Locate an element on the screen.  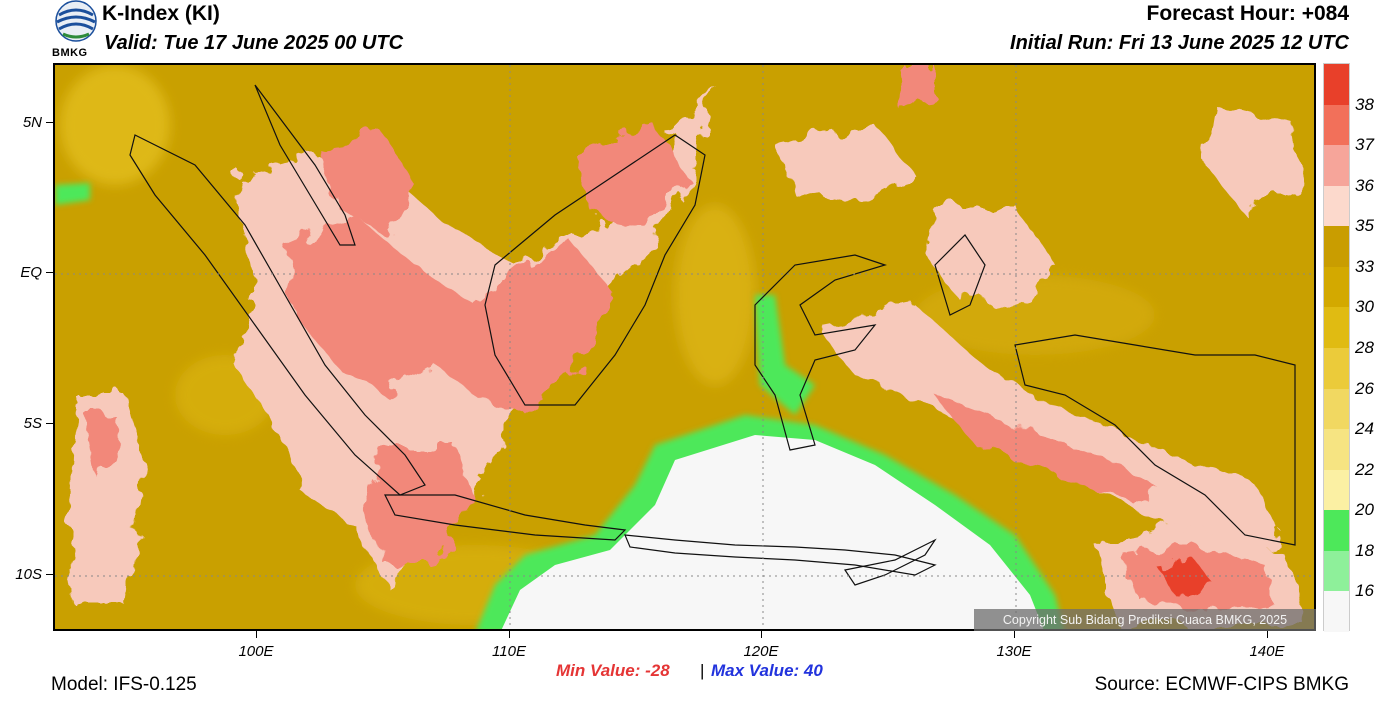
colorbar is located at coordinates (1336, 348).